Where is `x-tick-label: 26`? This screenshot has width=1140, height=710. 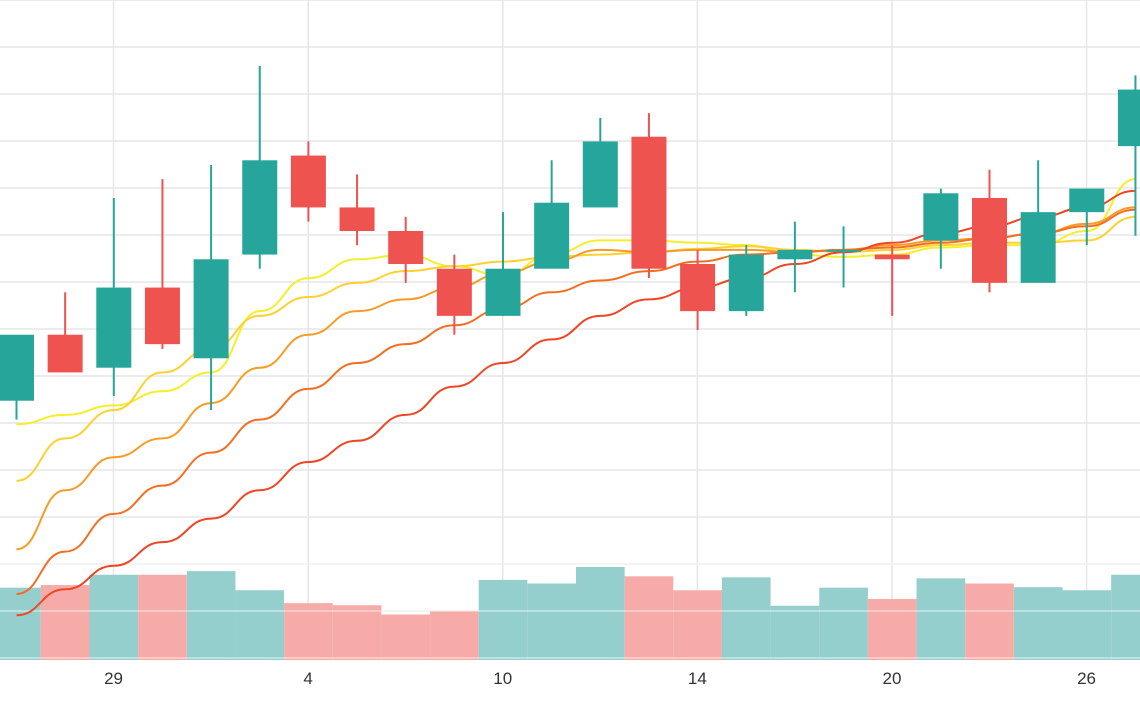 x-tick-label: 26 is located at coordinates (1086, 678).